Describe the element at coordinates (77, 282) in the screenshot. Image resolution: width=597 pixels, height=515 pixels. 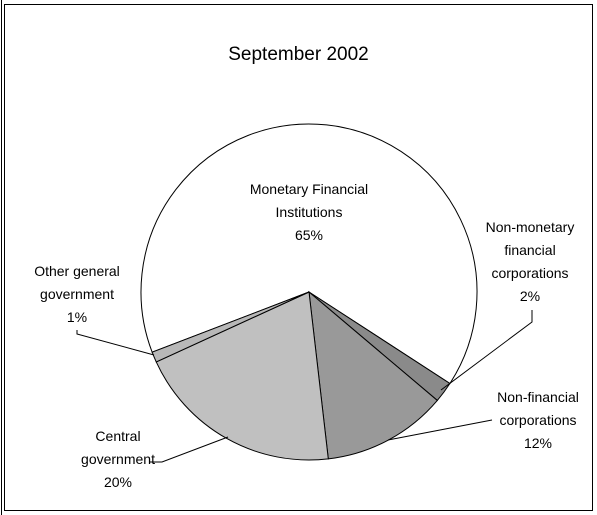
I see `category-label: Other general government` at that location.